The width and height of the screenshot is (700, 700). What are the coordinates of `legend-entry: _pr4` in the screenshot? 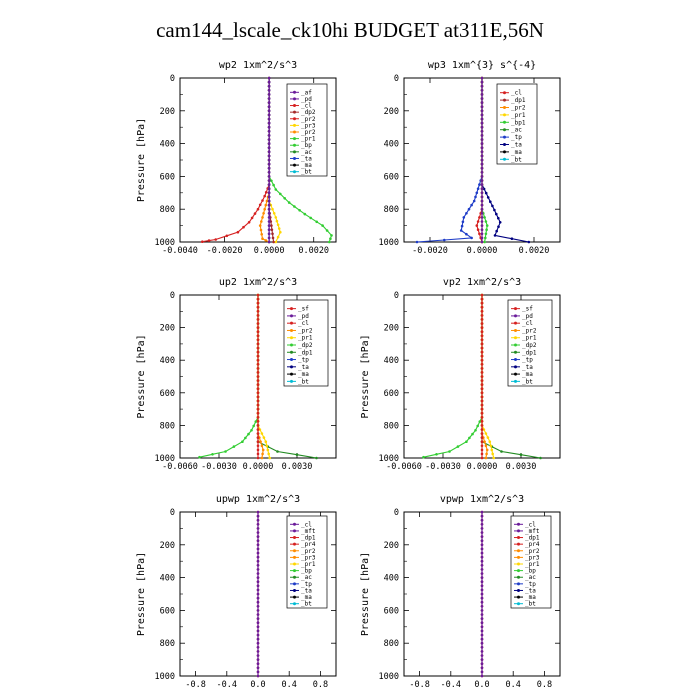 It's located at (532, 544).